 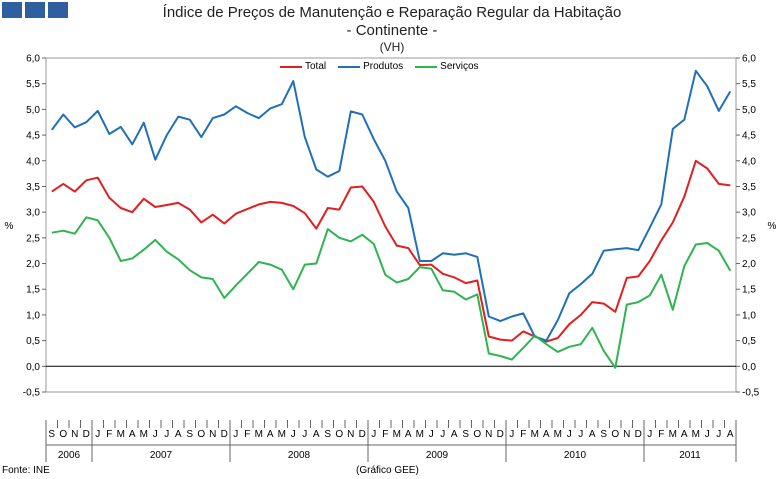 I want to click on legend-label-produtos: Produtos, so click(x=383, y=66).